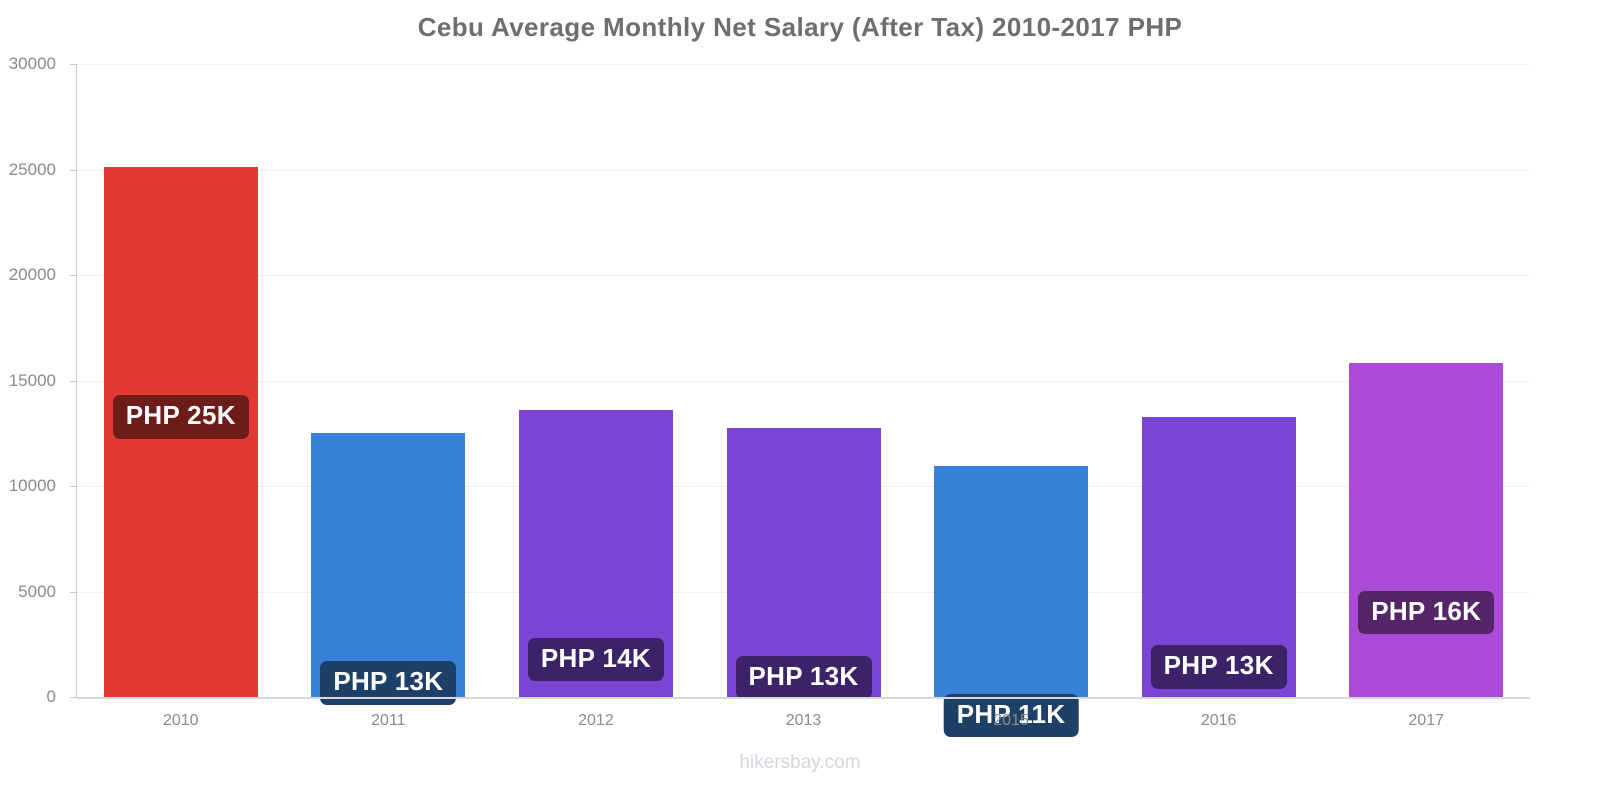 The height and width of the screenshot is (800, 1600). I want to click on x-axis-tick-label: 2011, so click(388, 720).